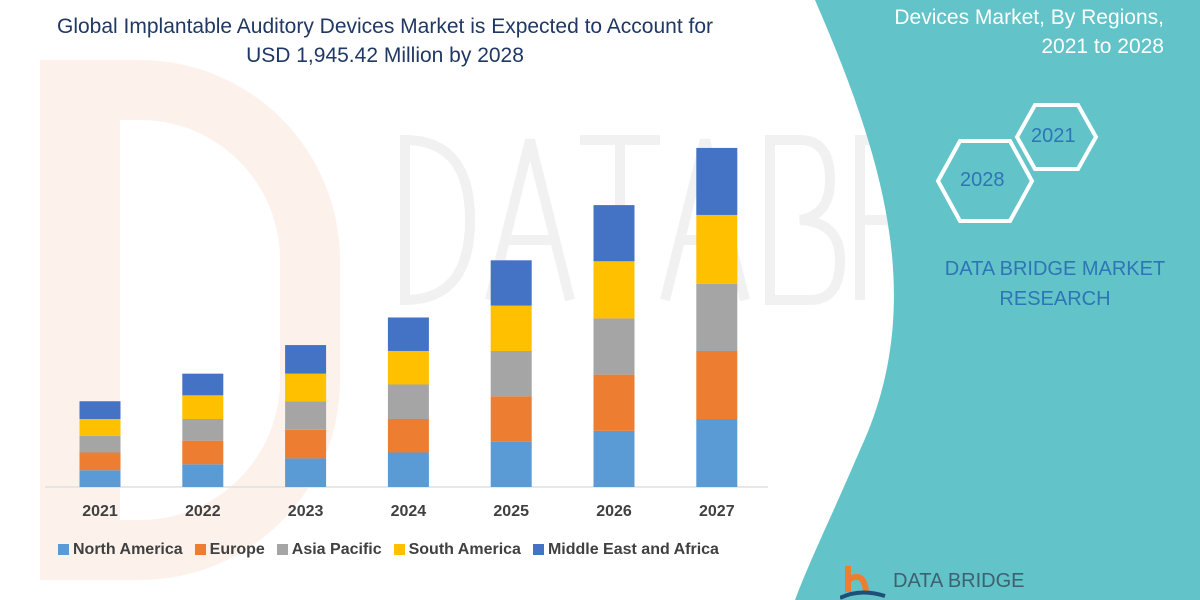 The height and width of the screenshot is (600, 1200). Describe the element at coordinates (717, 452) in the screenshot. I see `bar-segment-north-america-2027` at that location.